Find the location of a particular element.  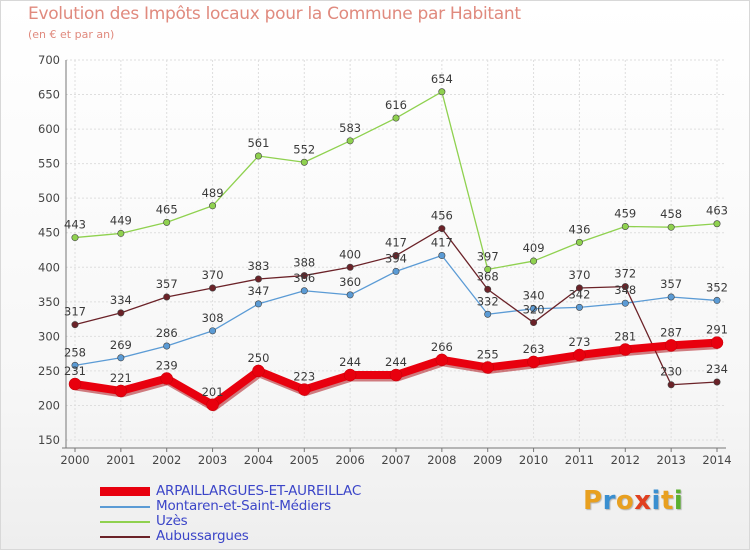

data-label: 397 is located at coordinates (488, 256).